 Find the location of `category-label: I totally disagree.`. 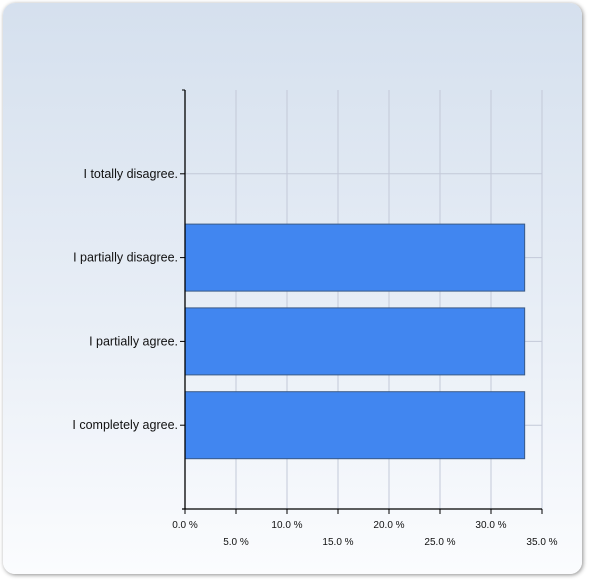

category-label: I totally disagree. is located at coordinates (131, 174).